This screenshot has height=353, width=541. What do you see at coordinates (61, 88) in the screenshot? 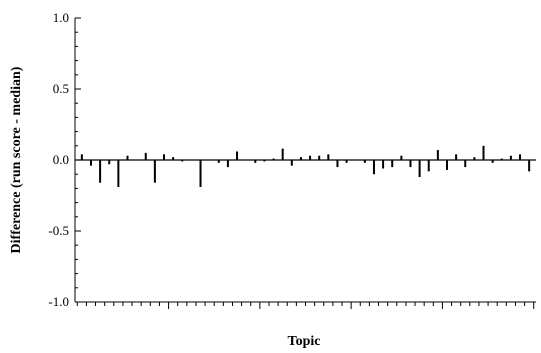
I see `y-tick-label: 0.5` at bounding box center [61, 88].